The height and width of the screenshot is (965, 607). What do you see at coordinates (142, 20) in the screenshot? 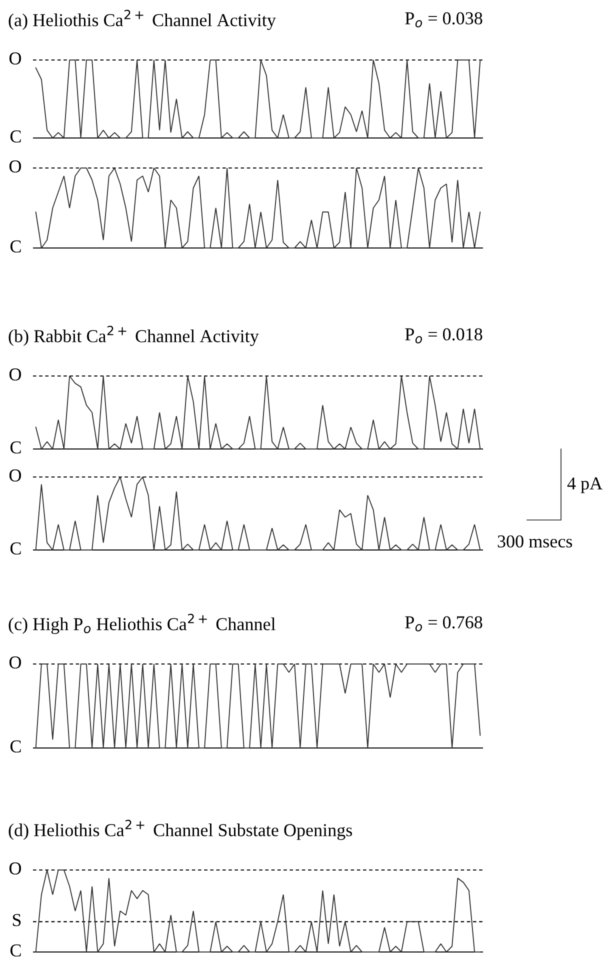
I see `chart-title: (a) Heliothis Ca$^{2+}$ Channel Activity` at bounding box center [142, 20].